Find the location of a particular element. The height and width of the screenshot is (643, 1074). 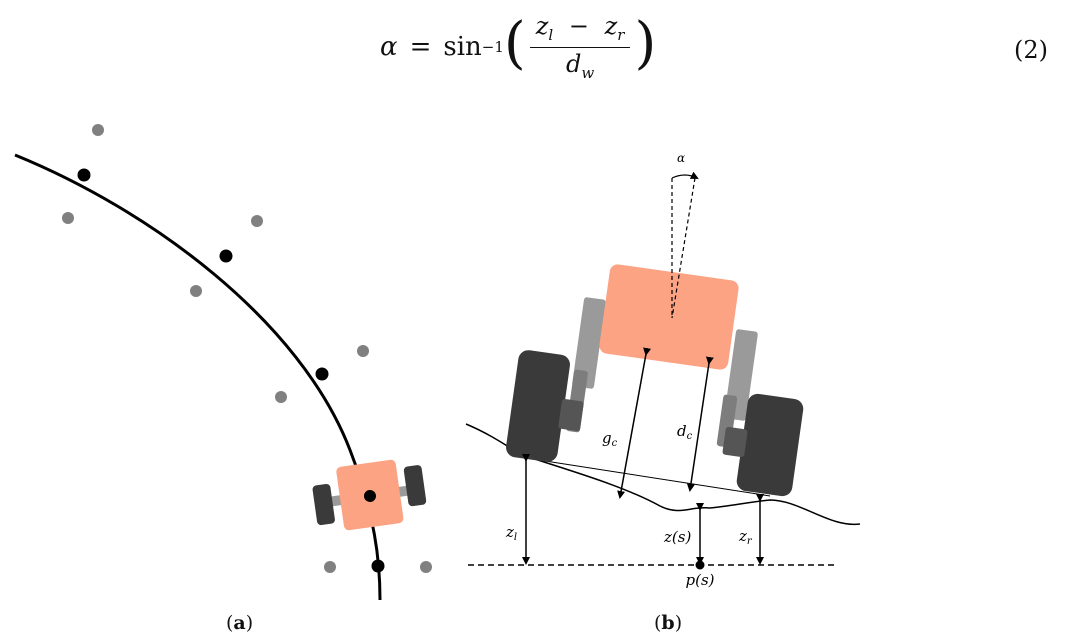

eq-numerator: zl − zr is located at coordinates (580, 30).